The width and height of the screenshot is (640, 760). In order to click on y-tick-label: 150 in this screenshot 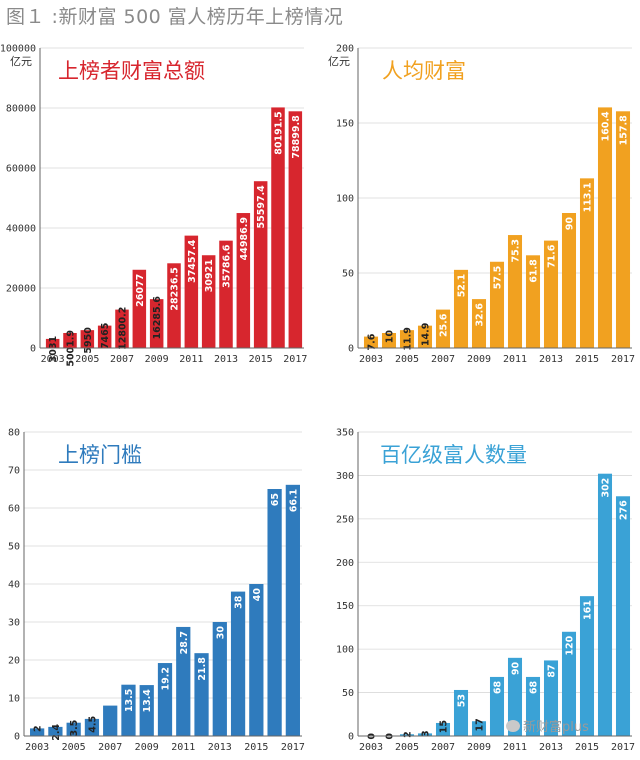, I will do `click(345, 606)`.